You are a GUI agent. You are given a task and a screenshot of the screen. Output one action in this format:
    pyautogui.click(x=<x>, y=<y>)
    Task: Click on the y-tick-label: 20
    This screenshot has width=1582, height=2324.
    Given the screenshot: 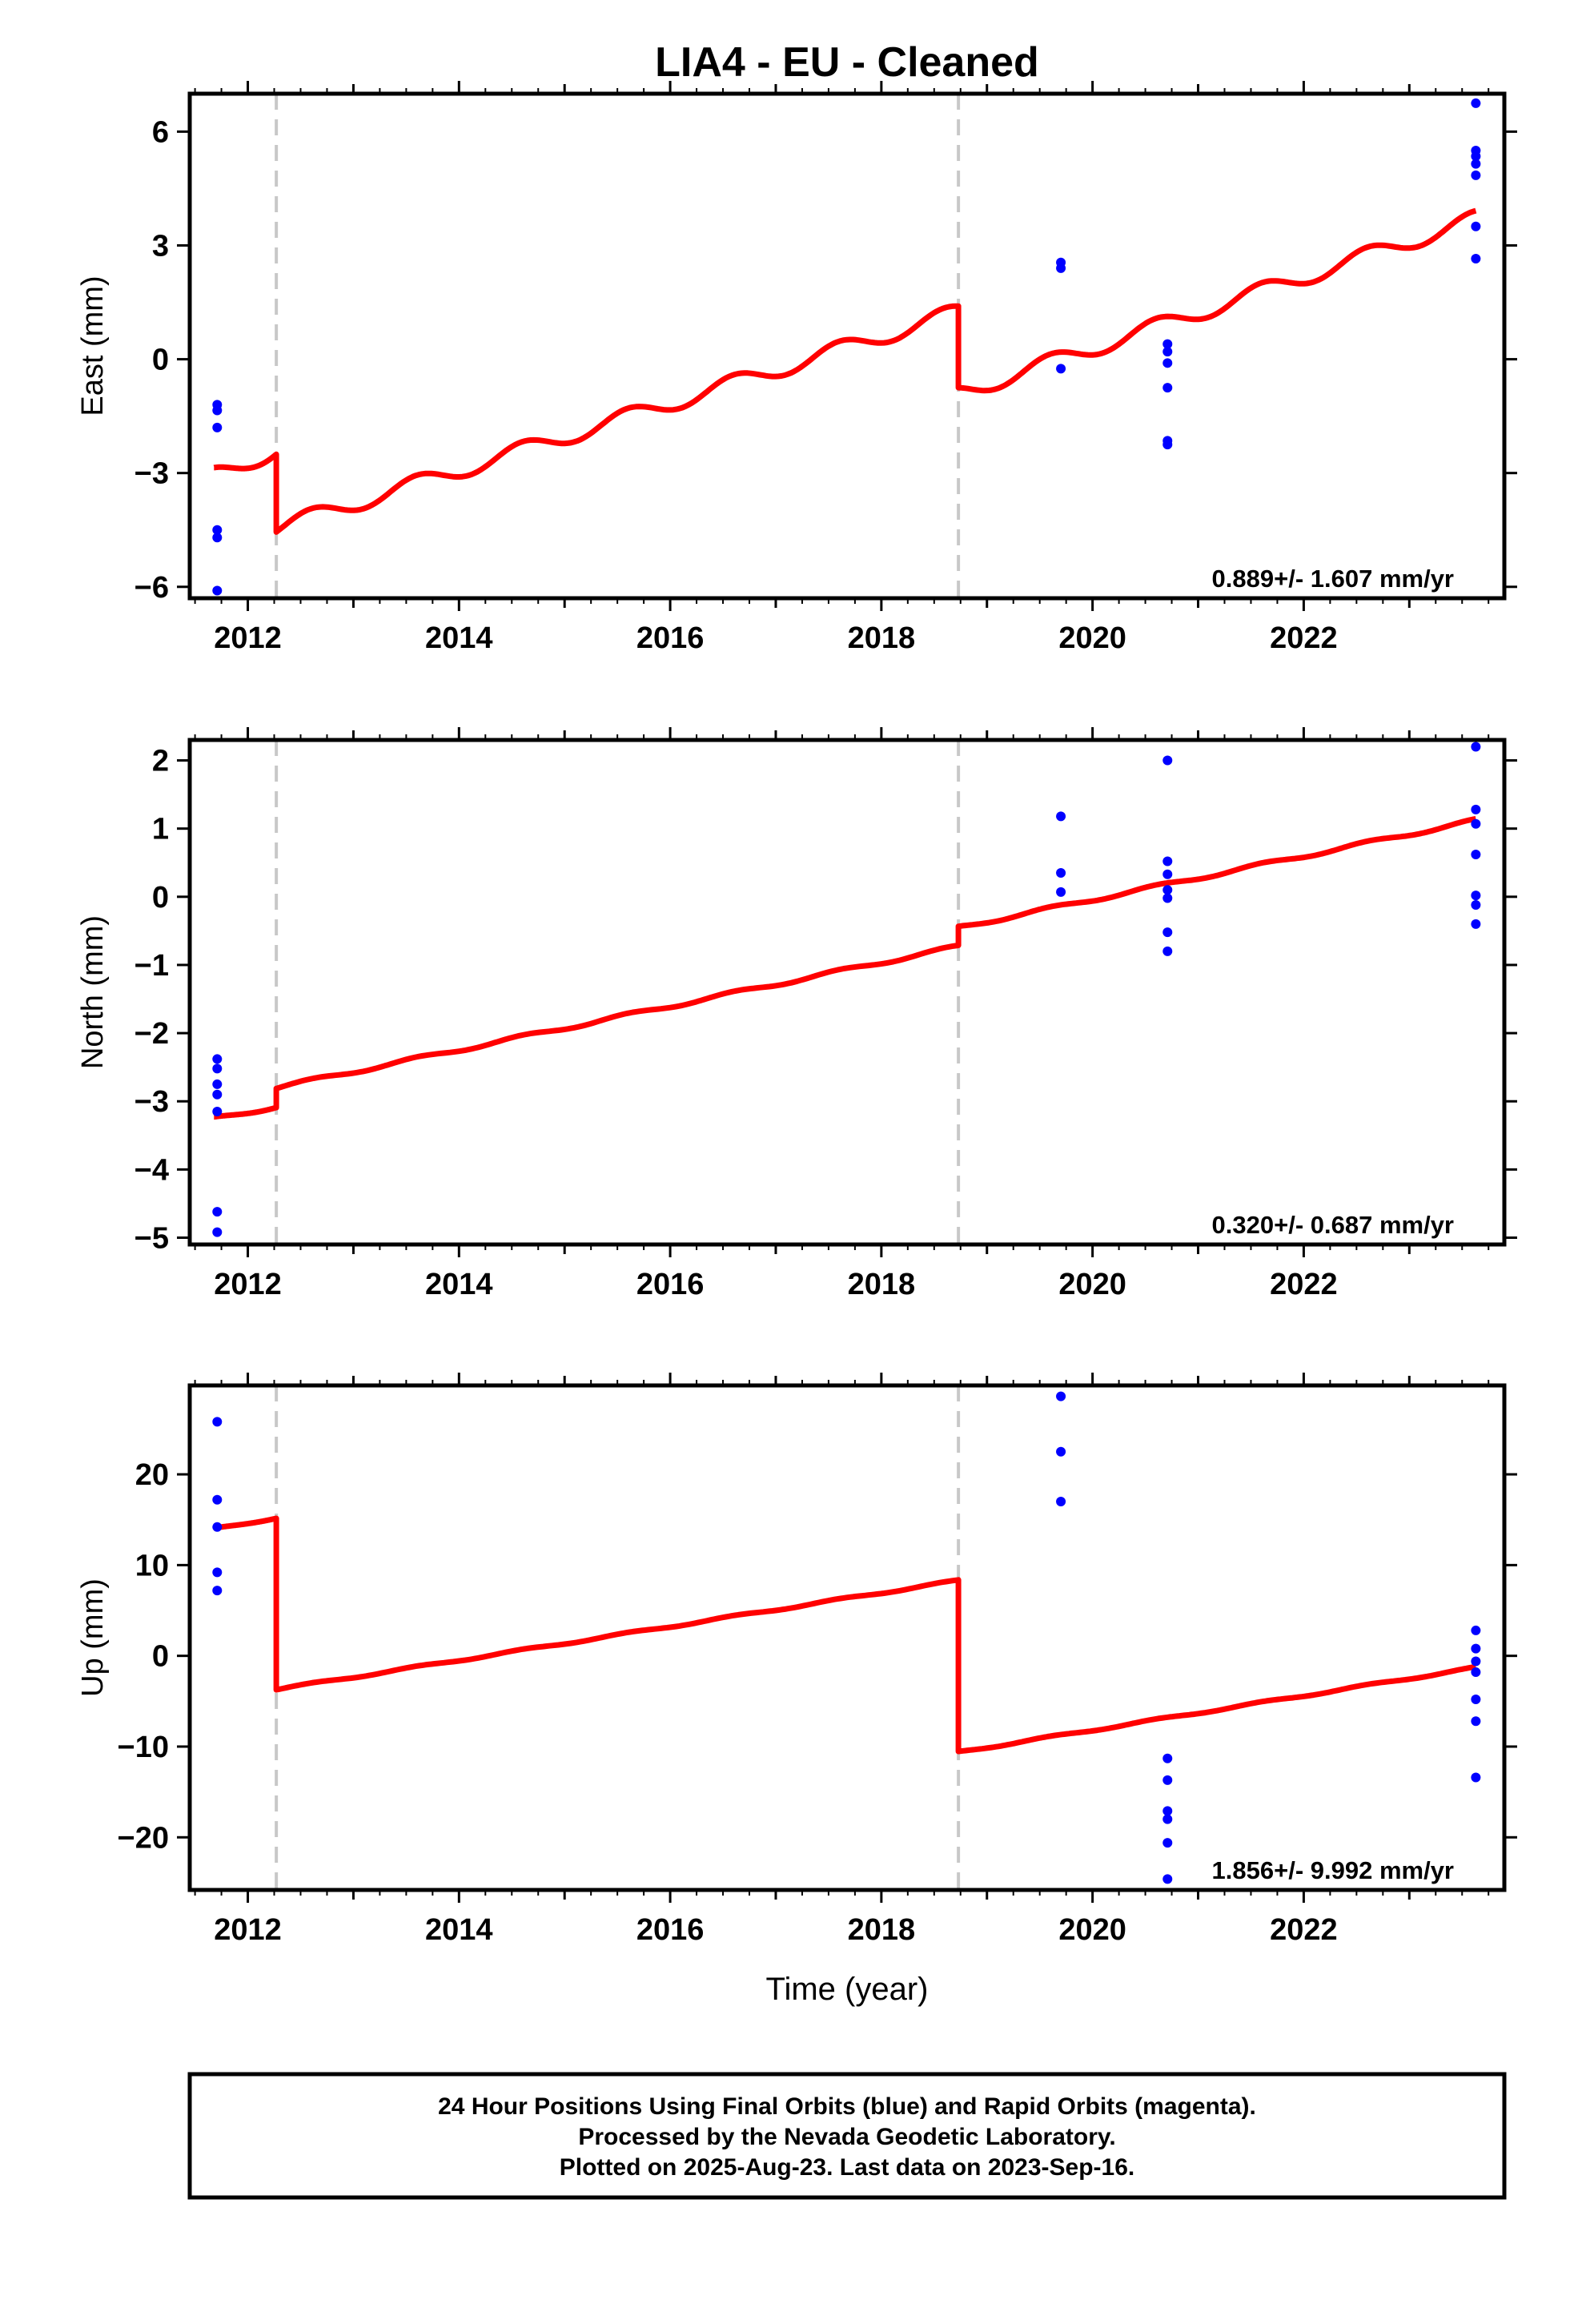 What is the action you would take?
    pyautogui.click(x=152, y=1475)
    